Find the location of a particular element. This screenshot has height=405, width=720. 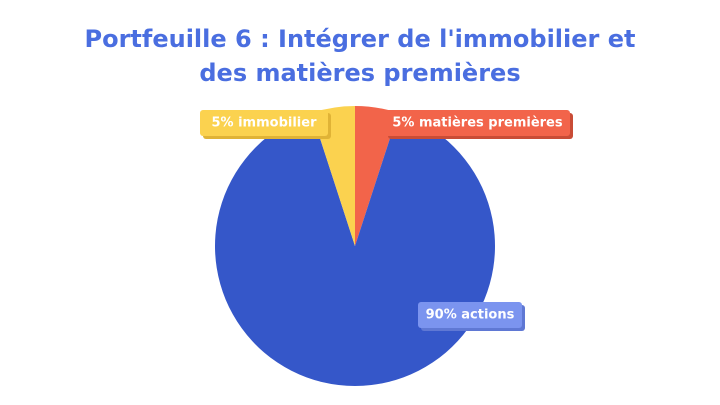

slice-label: 90% actions is located at coordinates (470, 315).